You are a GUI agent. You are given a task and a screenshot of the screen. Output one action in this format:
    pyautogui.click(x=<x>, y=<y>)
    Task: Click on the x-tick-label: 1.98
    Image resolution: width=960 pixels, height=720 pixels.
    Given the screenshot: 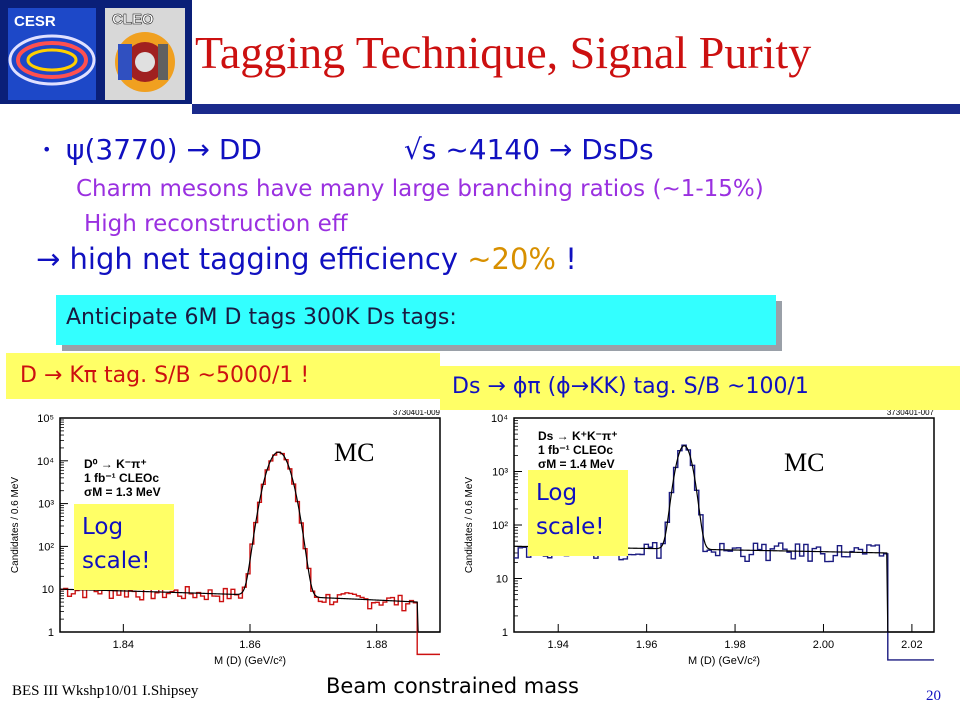 What is the action you would take?
    pyautogui.click(x=734, y=645)
    